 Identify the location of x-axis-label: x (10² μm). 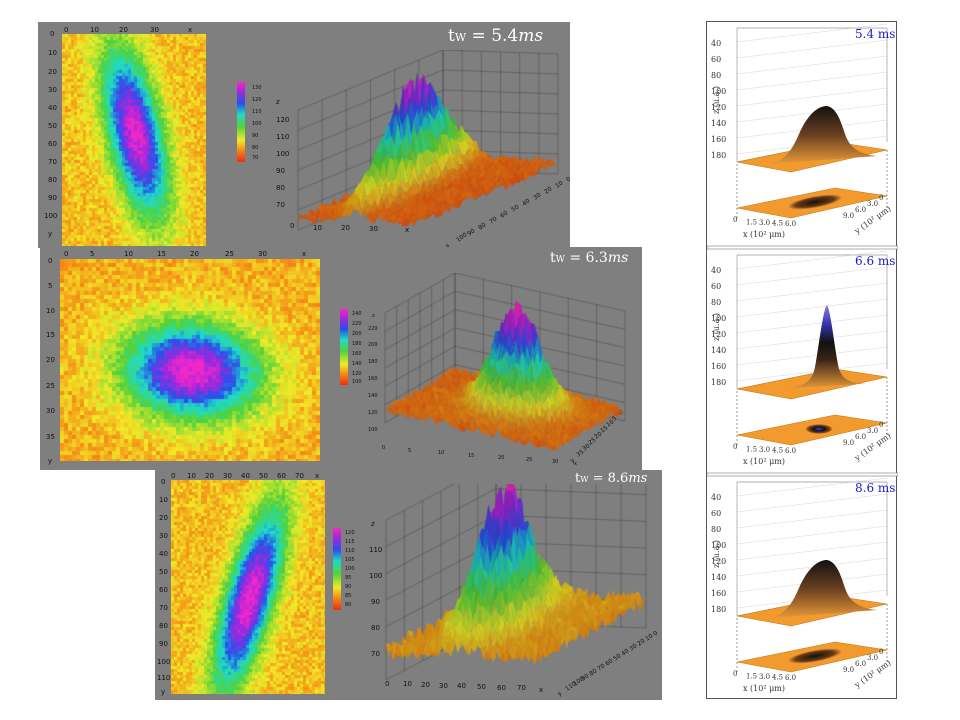
(764, 461).